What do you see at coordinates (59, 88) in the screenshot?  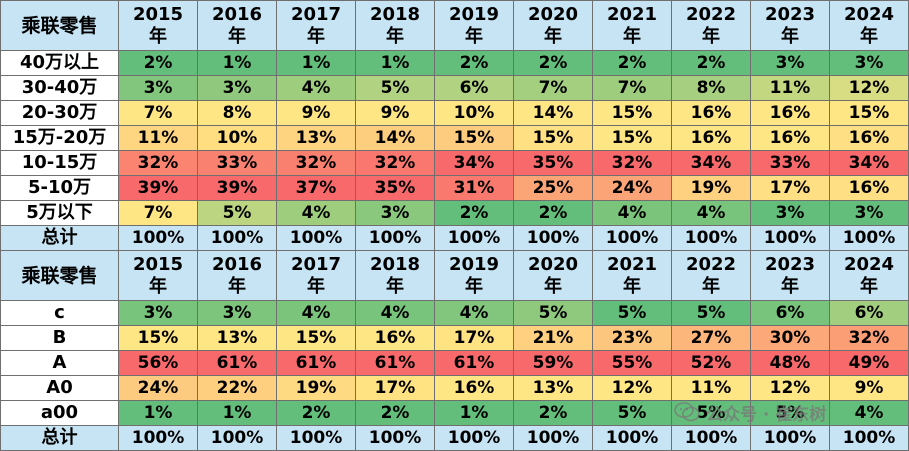 I see `row-label: 30-40万` at bounding box center [59, 88].